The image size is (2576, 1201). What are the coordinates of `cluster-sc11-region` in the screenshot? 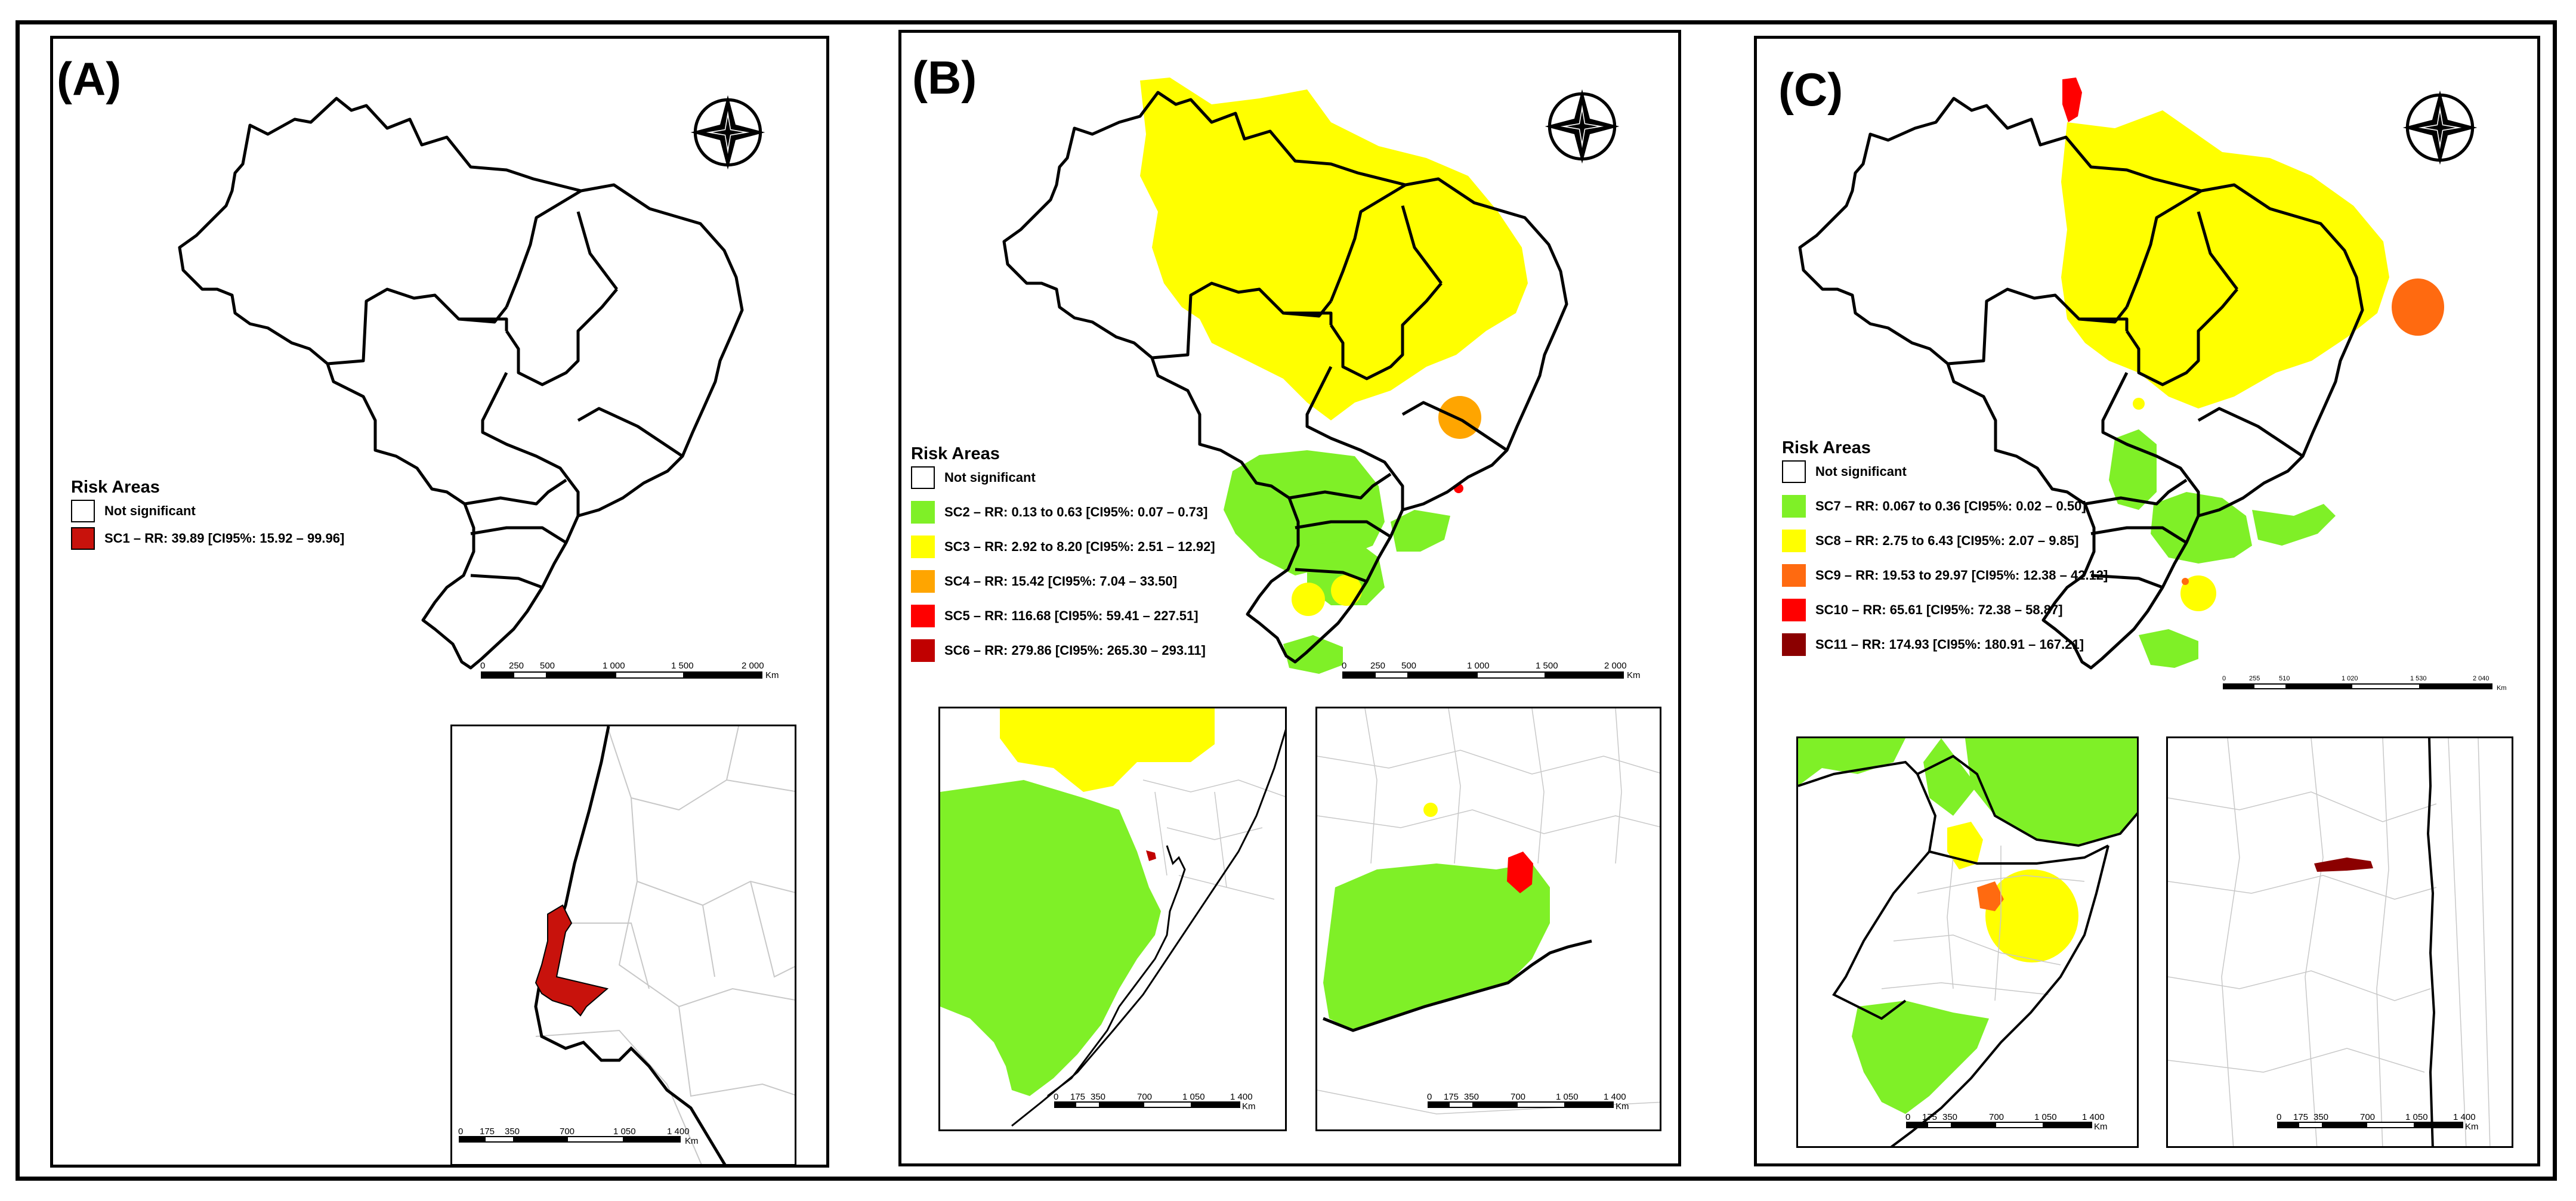 It's located at (2343, 865).